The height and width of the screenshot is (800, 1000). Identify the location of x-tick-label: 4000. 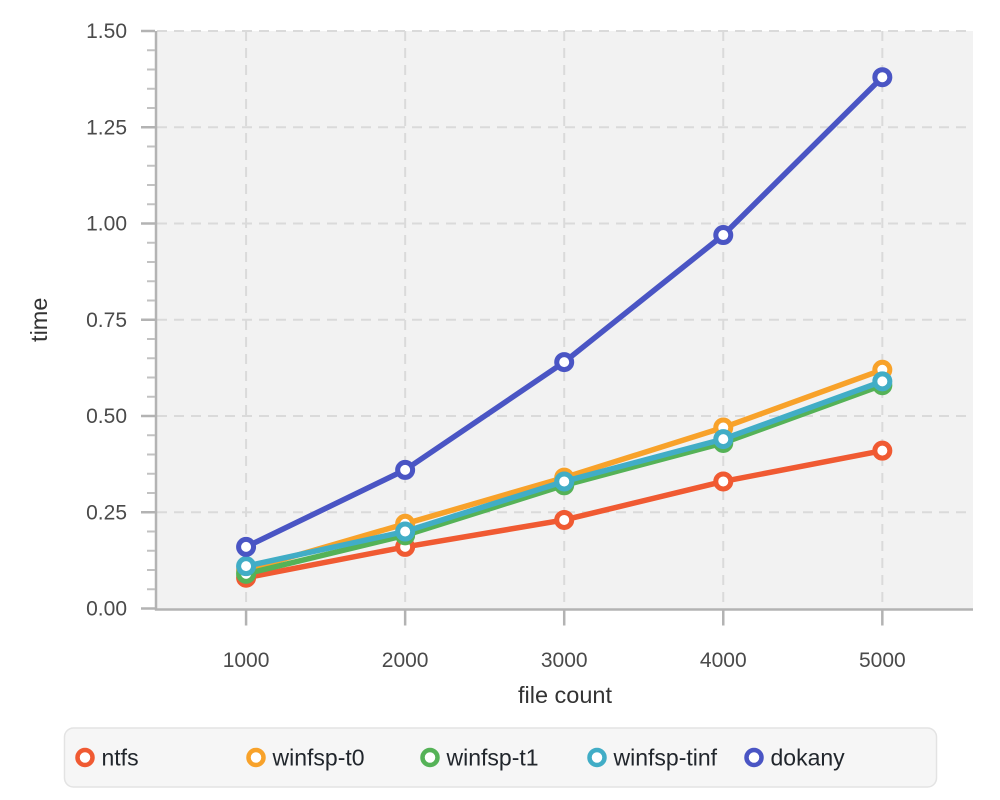
(723, 660).